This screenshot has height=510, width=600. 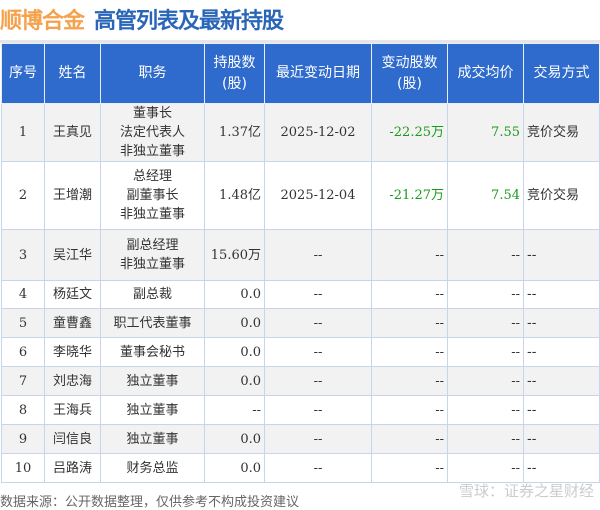 What do you see at coordinates (409, 195) in the screenshot?
I see `table-cell: -21.27万` at bounding box center [409, 195].